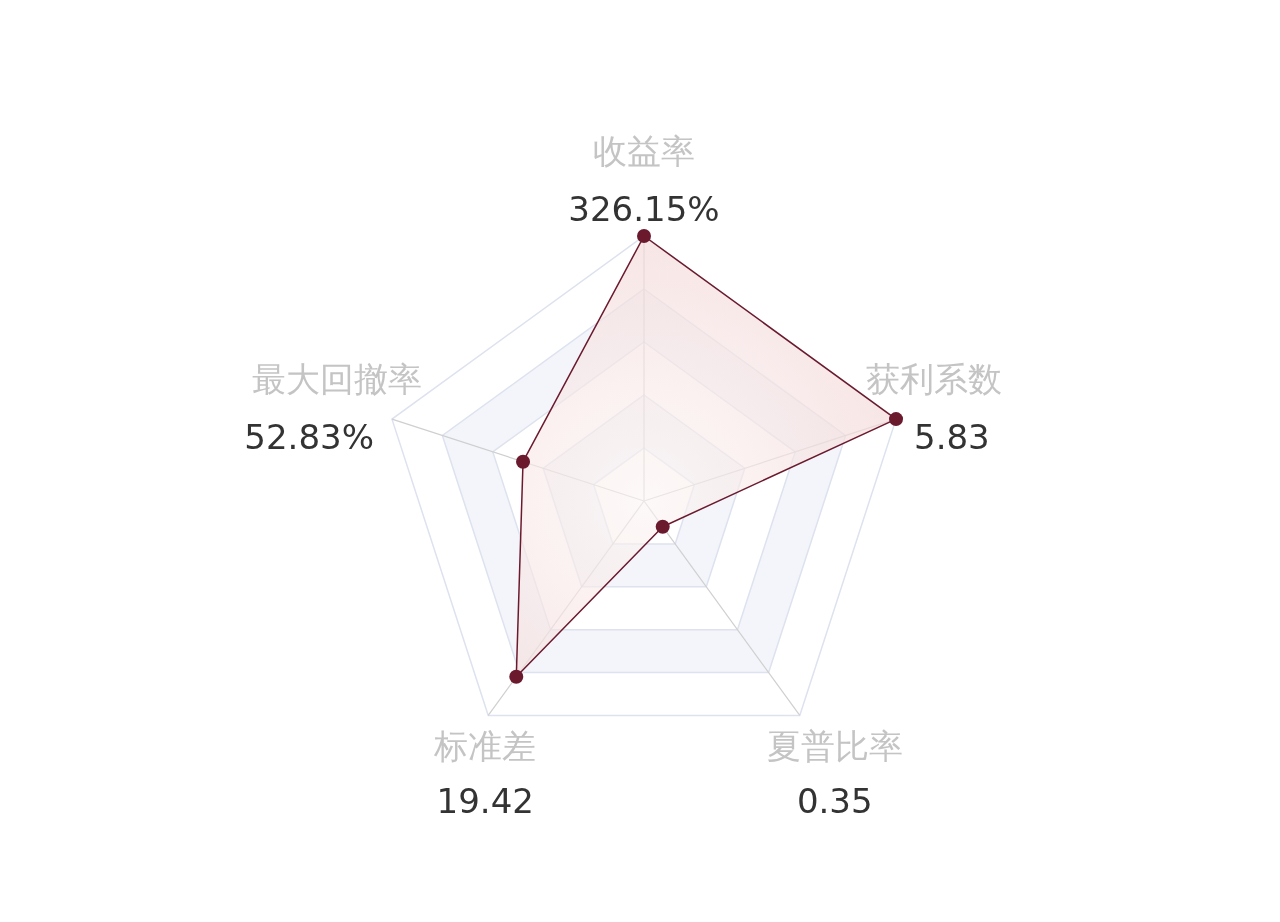 The image size is (1280, 922). Describe the element at coordinates (834, 774) in the screenshot. I see `spoke-label: 夏普比率 0.35` at that location.